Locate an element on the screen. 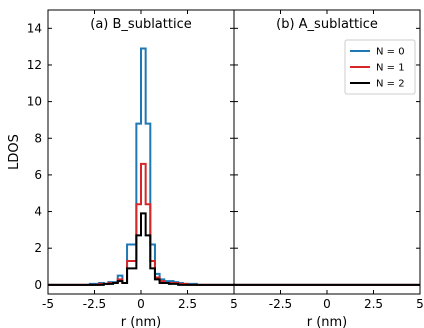 This screenshot has height=328, width=424. y-tick-label: 2 is located at coordinates (38, 248).